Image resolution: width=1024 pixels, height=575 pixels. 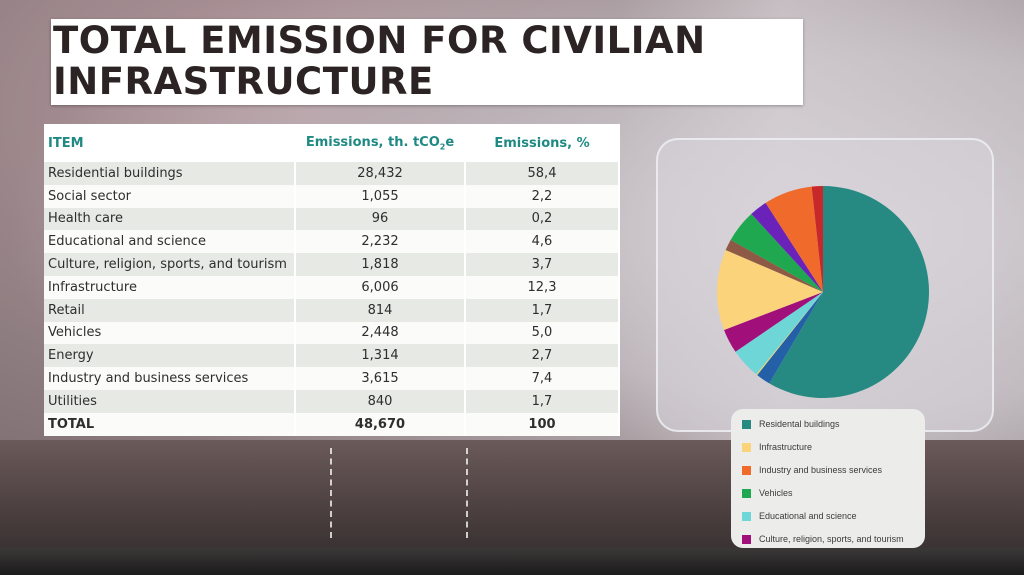 I want to click on cell-item: Health care, so click(x=170, y=219).